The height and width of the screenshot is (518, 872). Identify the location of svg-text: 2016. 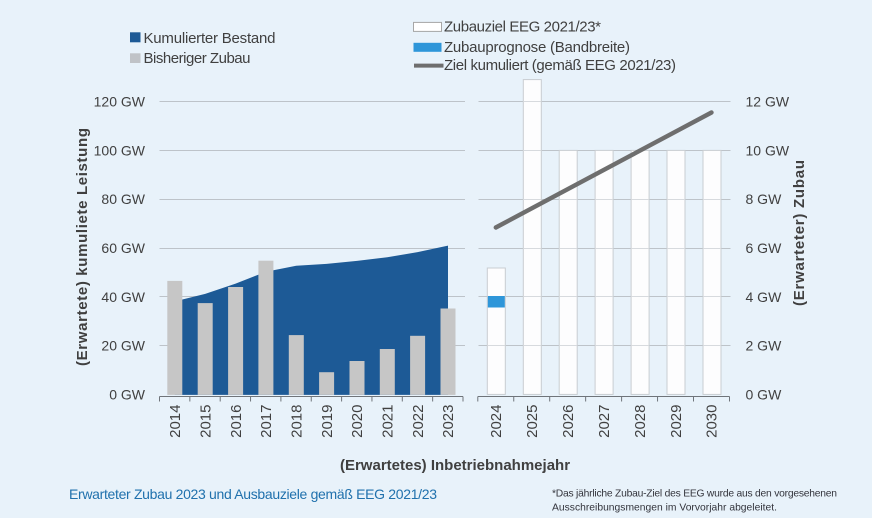
(236, 421).